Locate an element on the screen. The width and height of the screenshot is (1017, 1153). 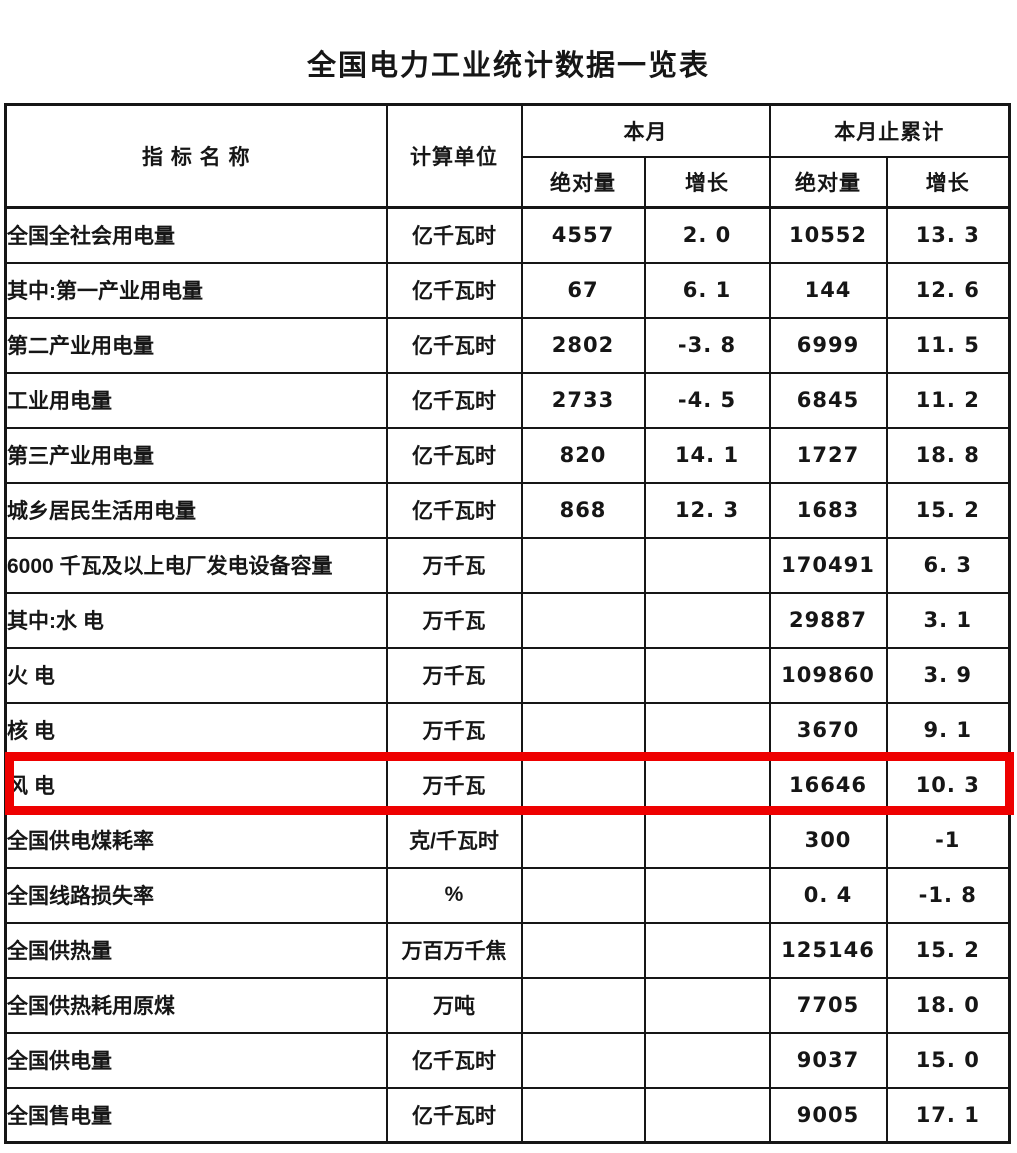
cell-cumulative-absolute: 0. 4 is located at coordinates (828, 895).